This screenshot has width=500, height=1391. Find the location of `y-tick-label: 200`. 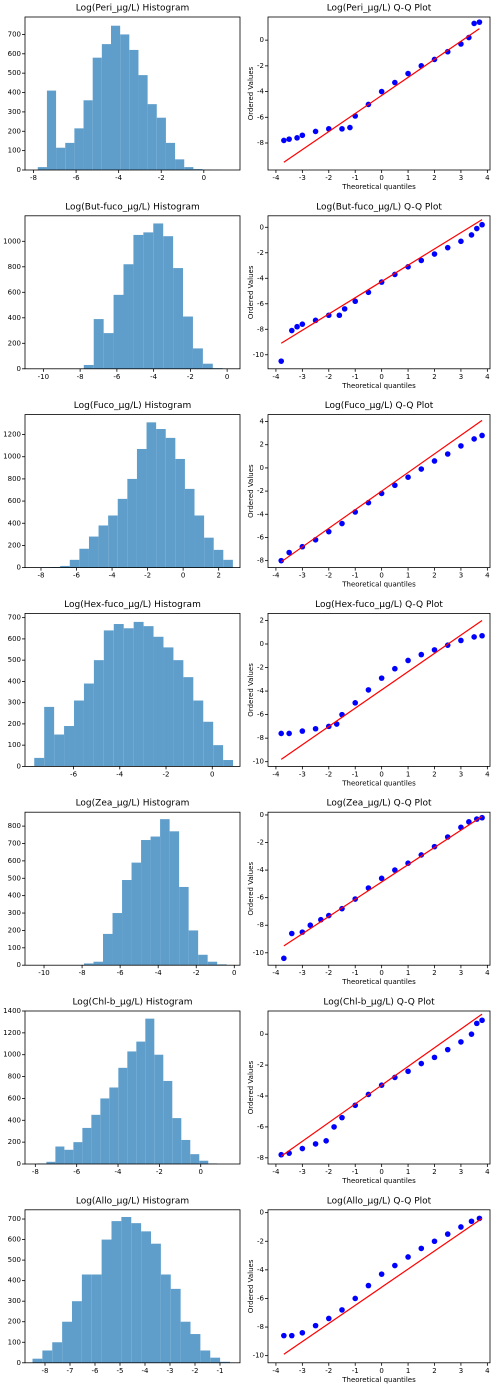

y-tick-label: 200 is located at coordinates (14, 1322).